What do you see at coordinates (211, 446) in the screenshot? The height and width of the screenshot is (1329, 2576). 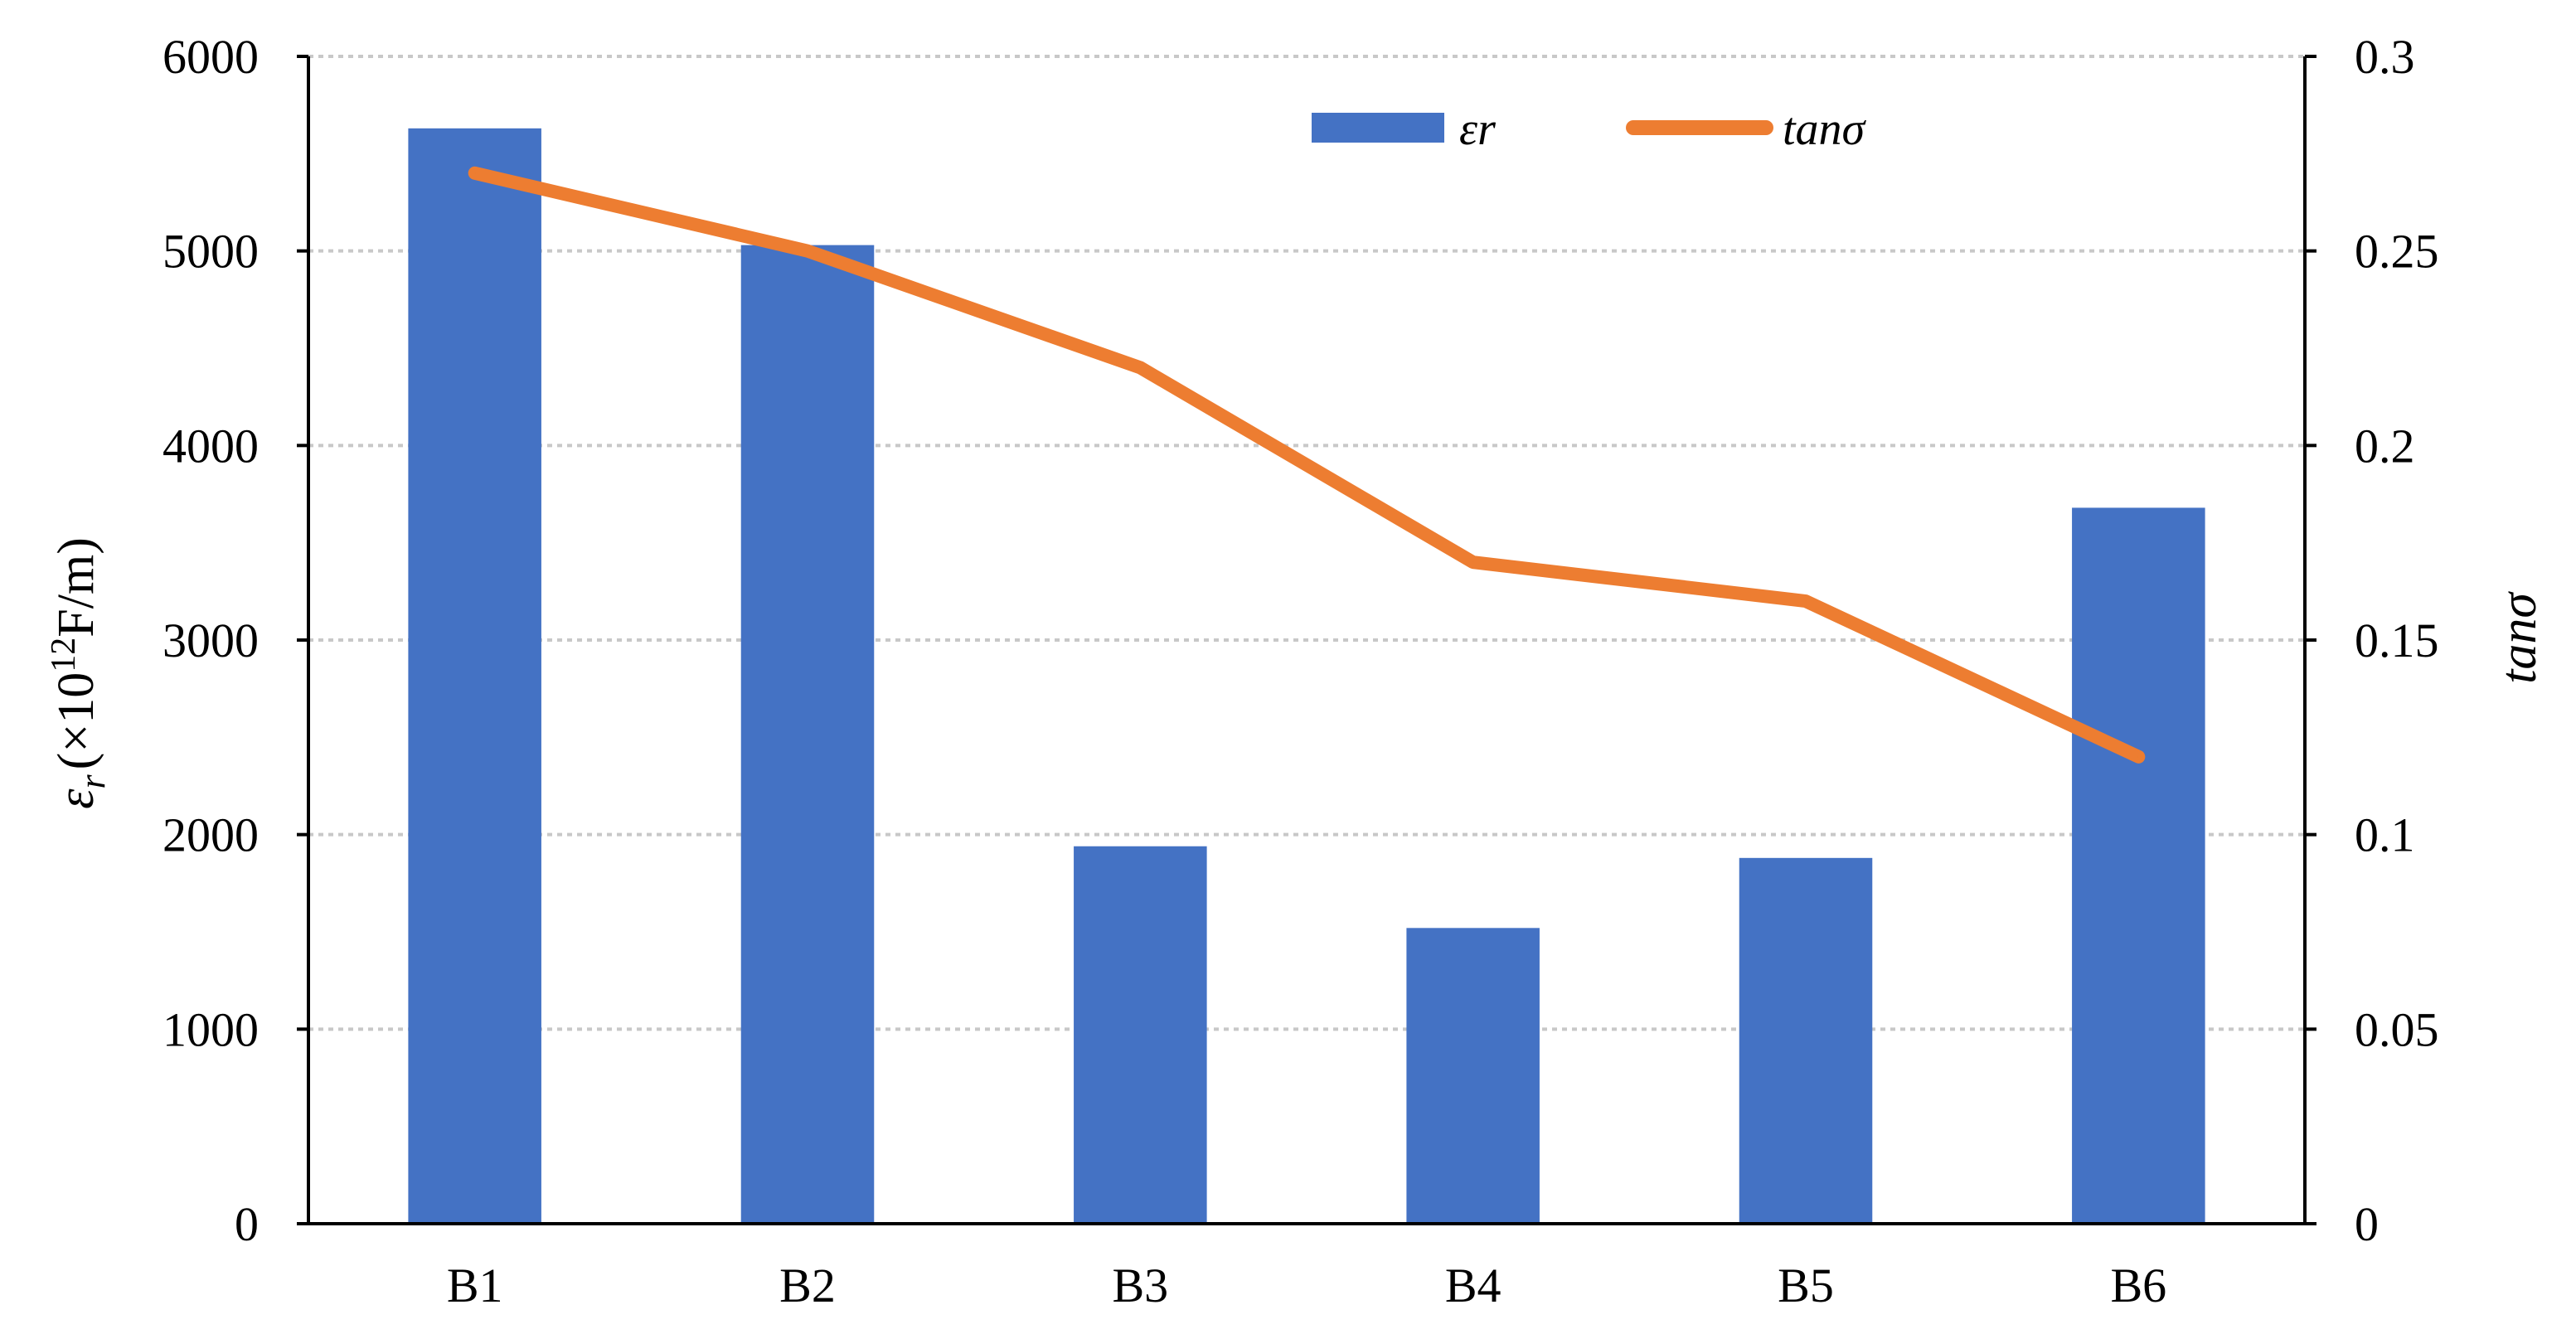 I see `left-tick-label: 4000` at bounding box center [211, 446].